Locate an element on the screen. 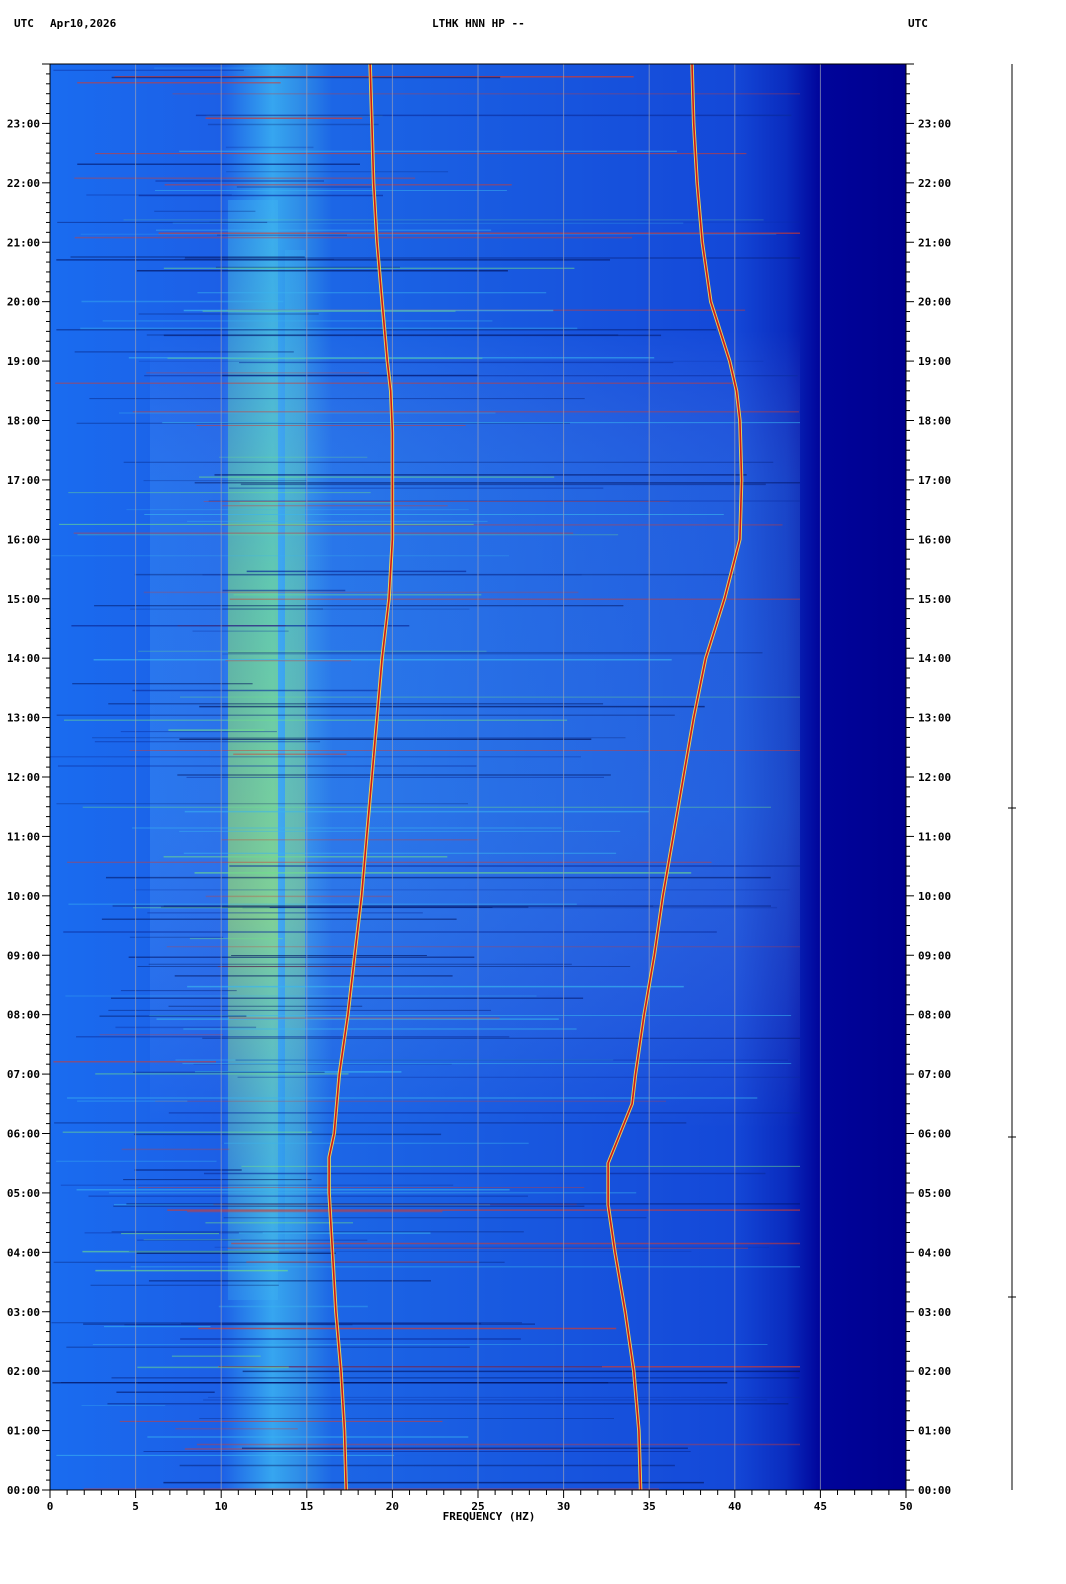  y-tick-label-right: 10:00 is located at coordinates (934, 896).